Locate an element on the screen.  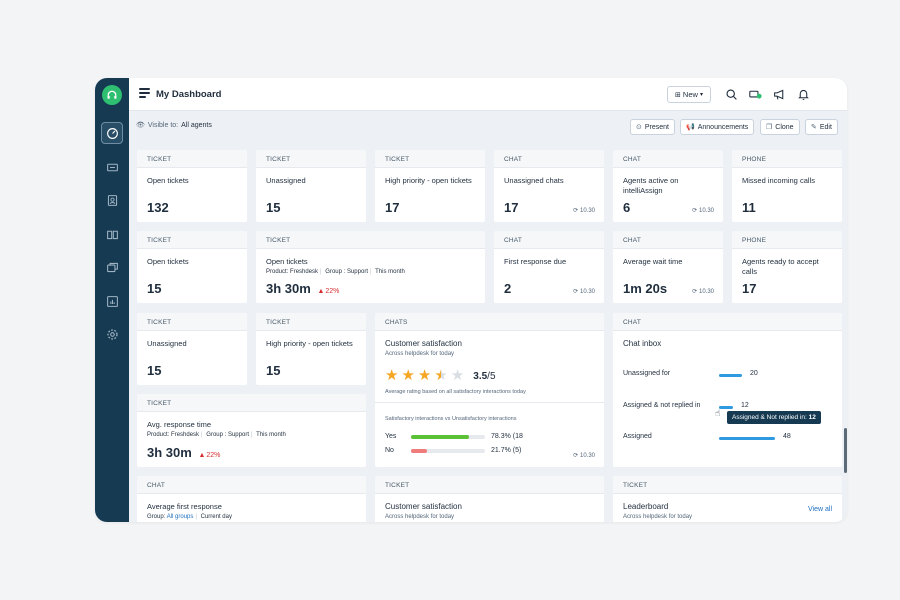
sidebar-item-tickets is located at coordinates (112, 167).